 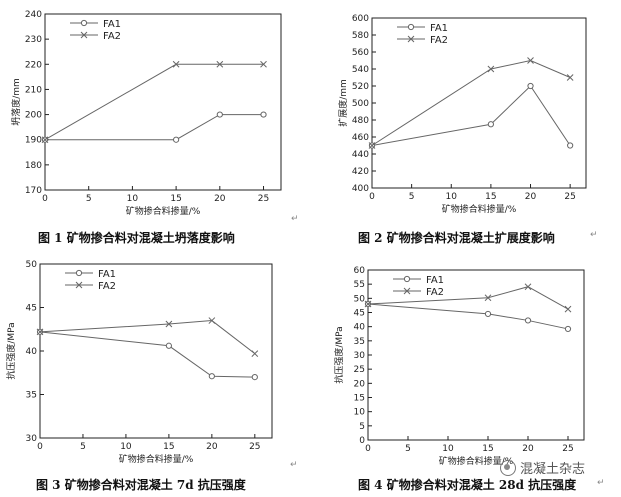 What do you see at coordinates (31, 309) in the screenshot?
I see `y-tick-label: 45` at bounding box center [31, 309].